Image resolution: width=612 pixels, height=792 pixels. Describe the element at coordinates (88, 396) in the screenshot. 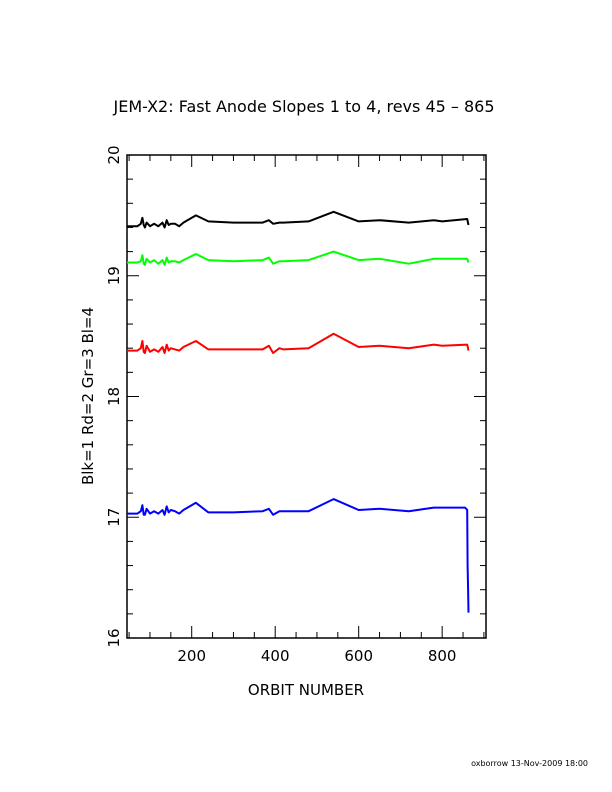

I see `y-axis-label: Blk=1 Rd=2 Gr=3 Bl=4` at that location.